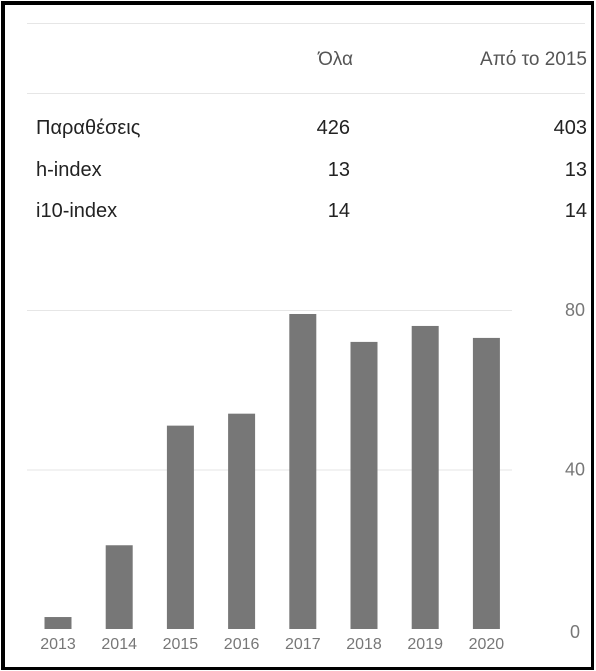 The image size is (596, 671). Describe the element at coordinates (306, 23) in the screenshot. I see `top-divider` at that location.